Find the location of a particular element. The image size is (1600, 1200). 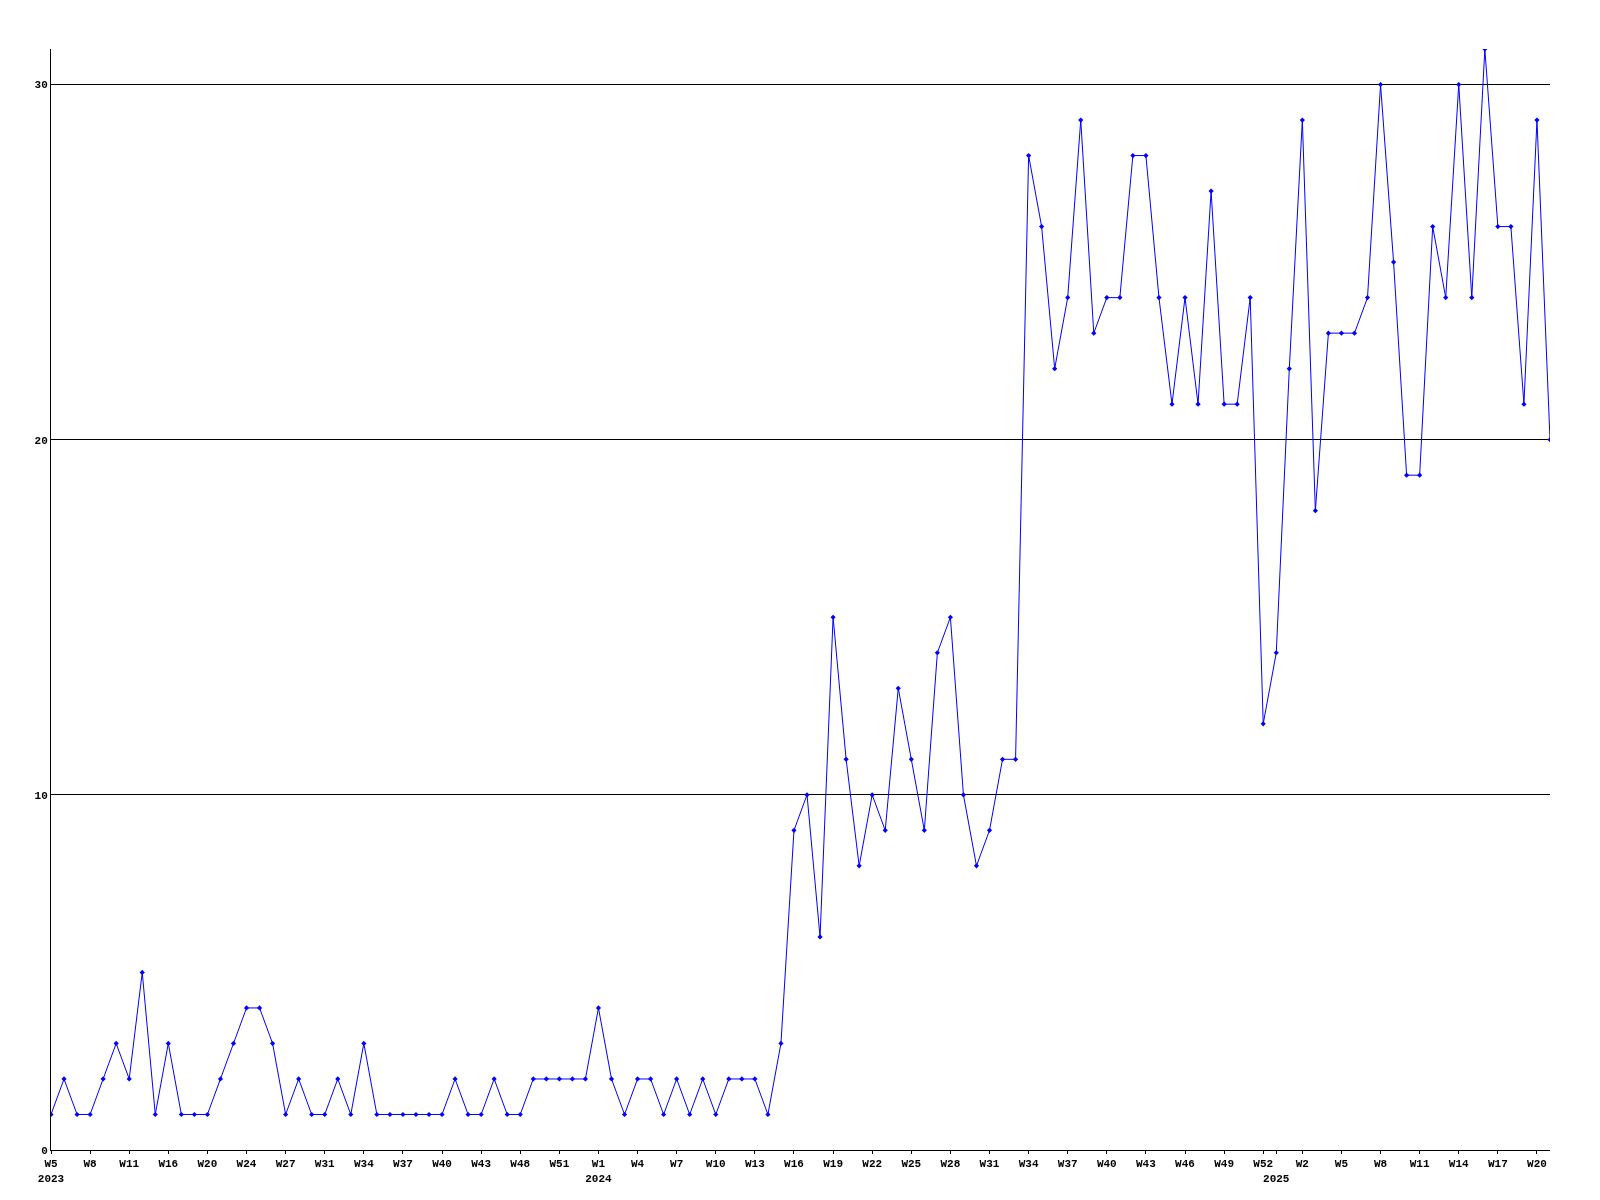

x-tick-label: W14 is located at coordinates (1459, 1164).